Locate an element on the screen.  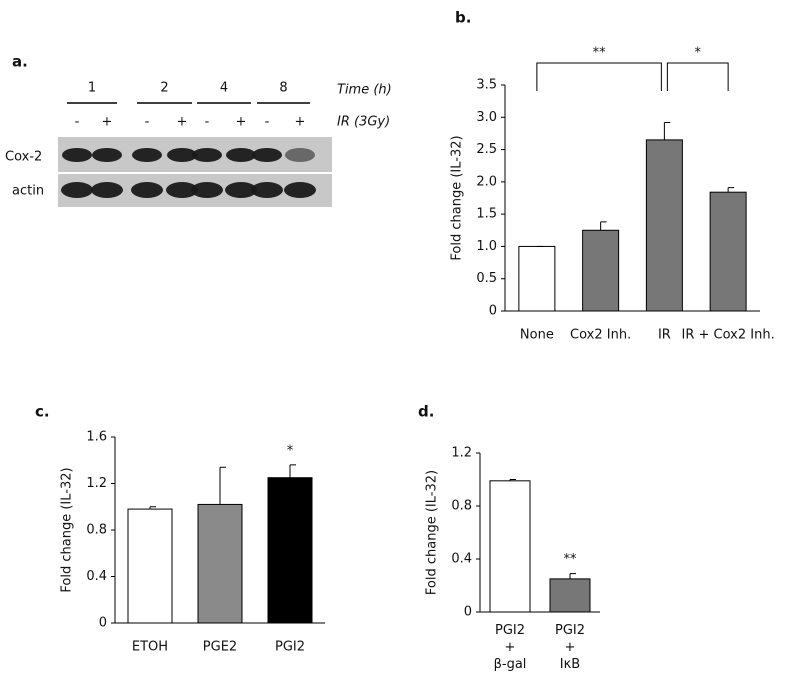
row-label: actin is located at coordinates (28, 191).